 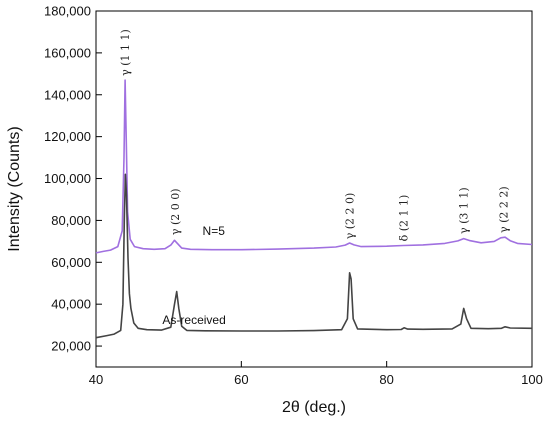 What do you see at coordinates (67, 94) in the screenshot?
I see `y-tick-label: 140,000` at bounding box center [67, 94].